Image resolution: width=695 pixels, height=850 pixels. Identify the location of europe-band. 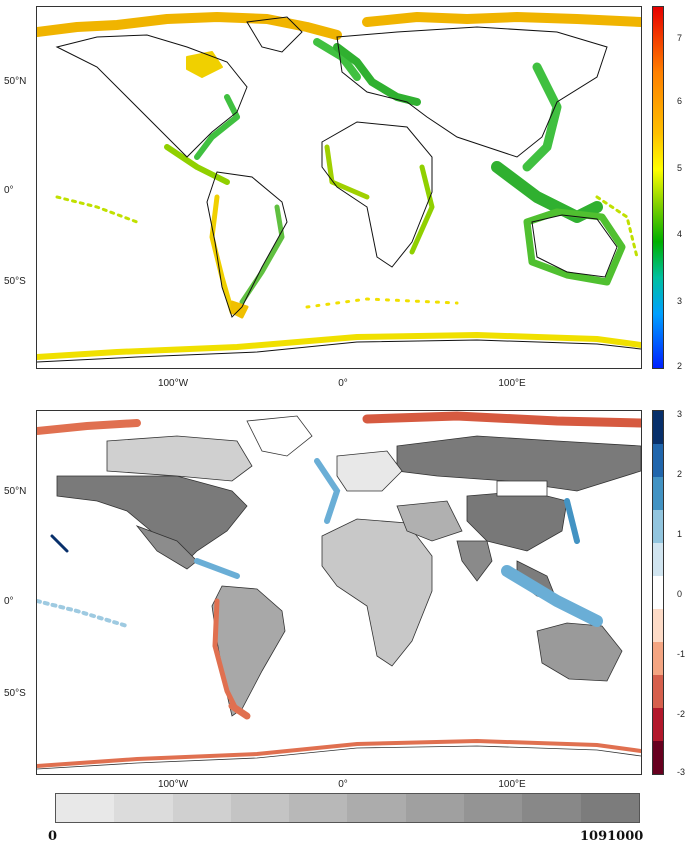
(377, 74).